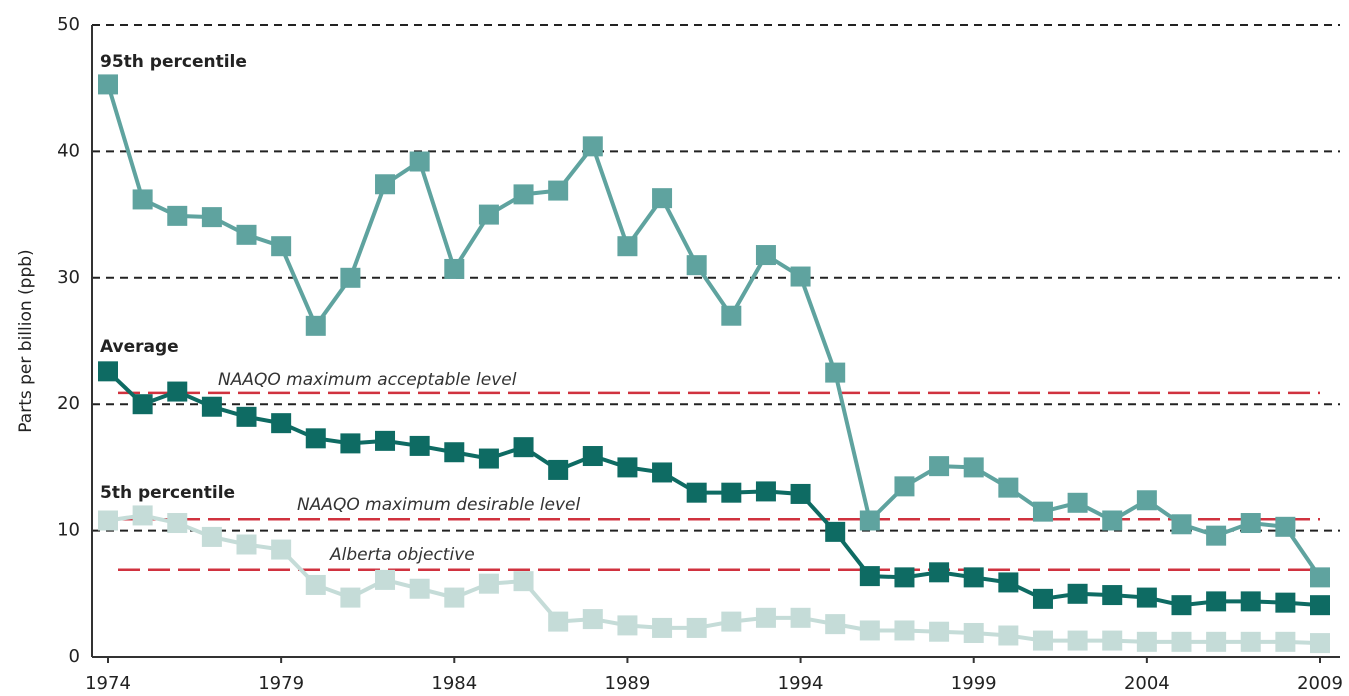 The image size is (1349, 696). Describe the element at coordinates (454, 683) in the screenshot. I see `x-tick-label: 1984` at that location.